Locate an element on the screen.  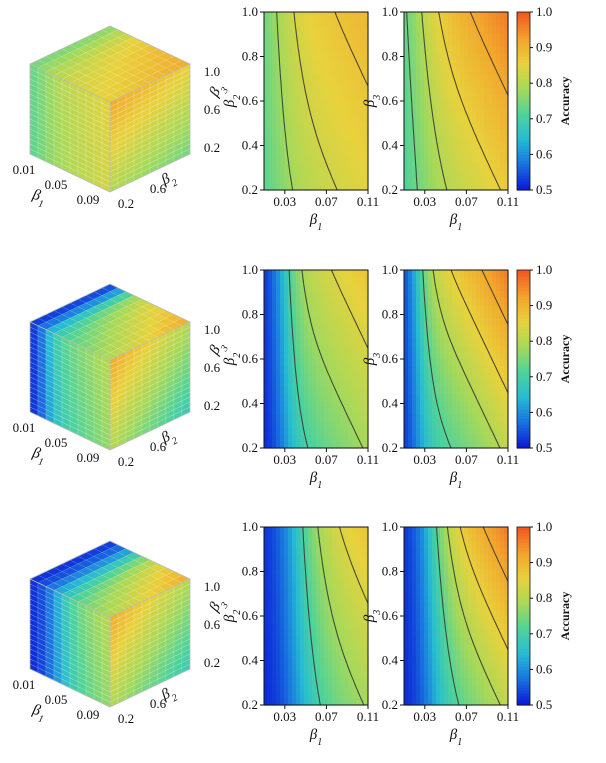
cube-y-tick-label: 0.6 is located at coordinates (158, 188).